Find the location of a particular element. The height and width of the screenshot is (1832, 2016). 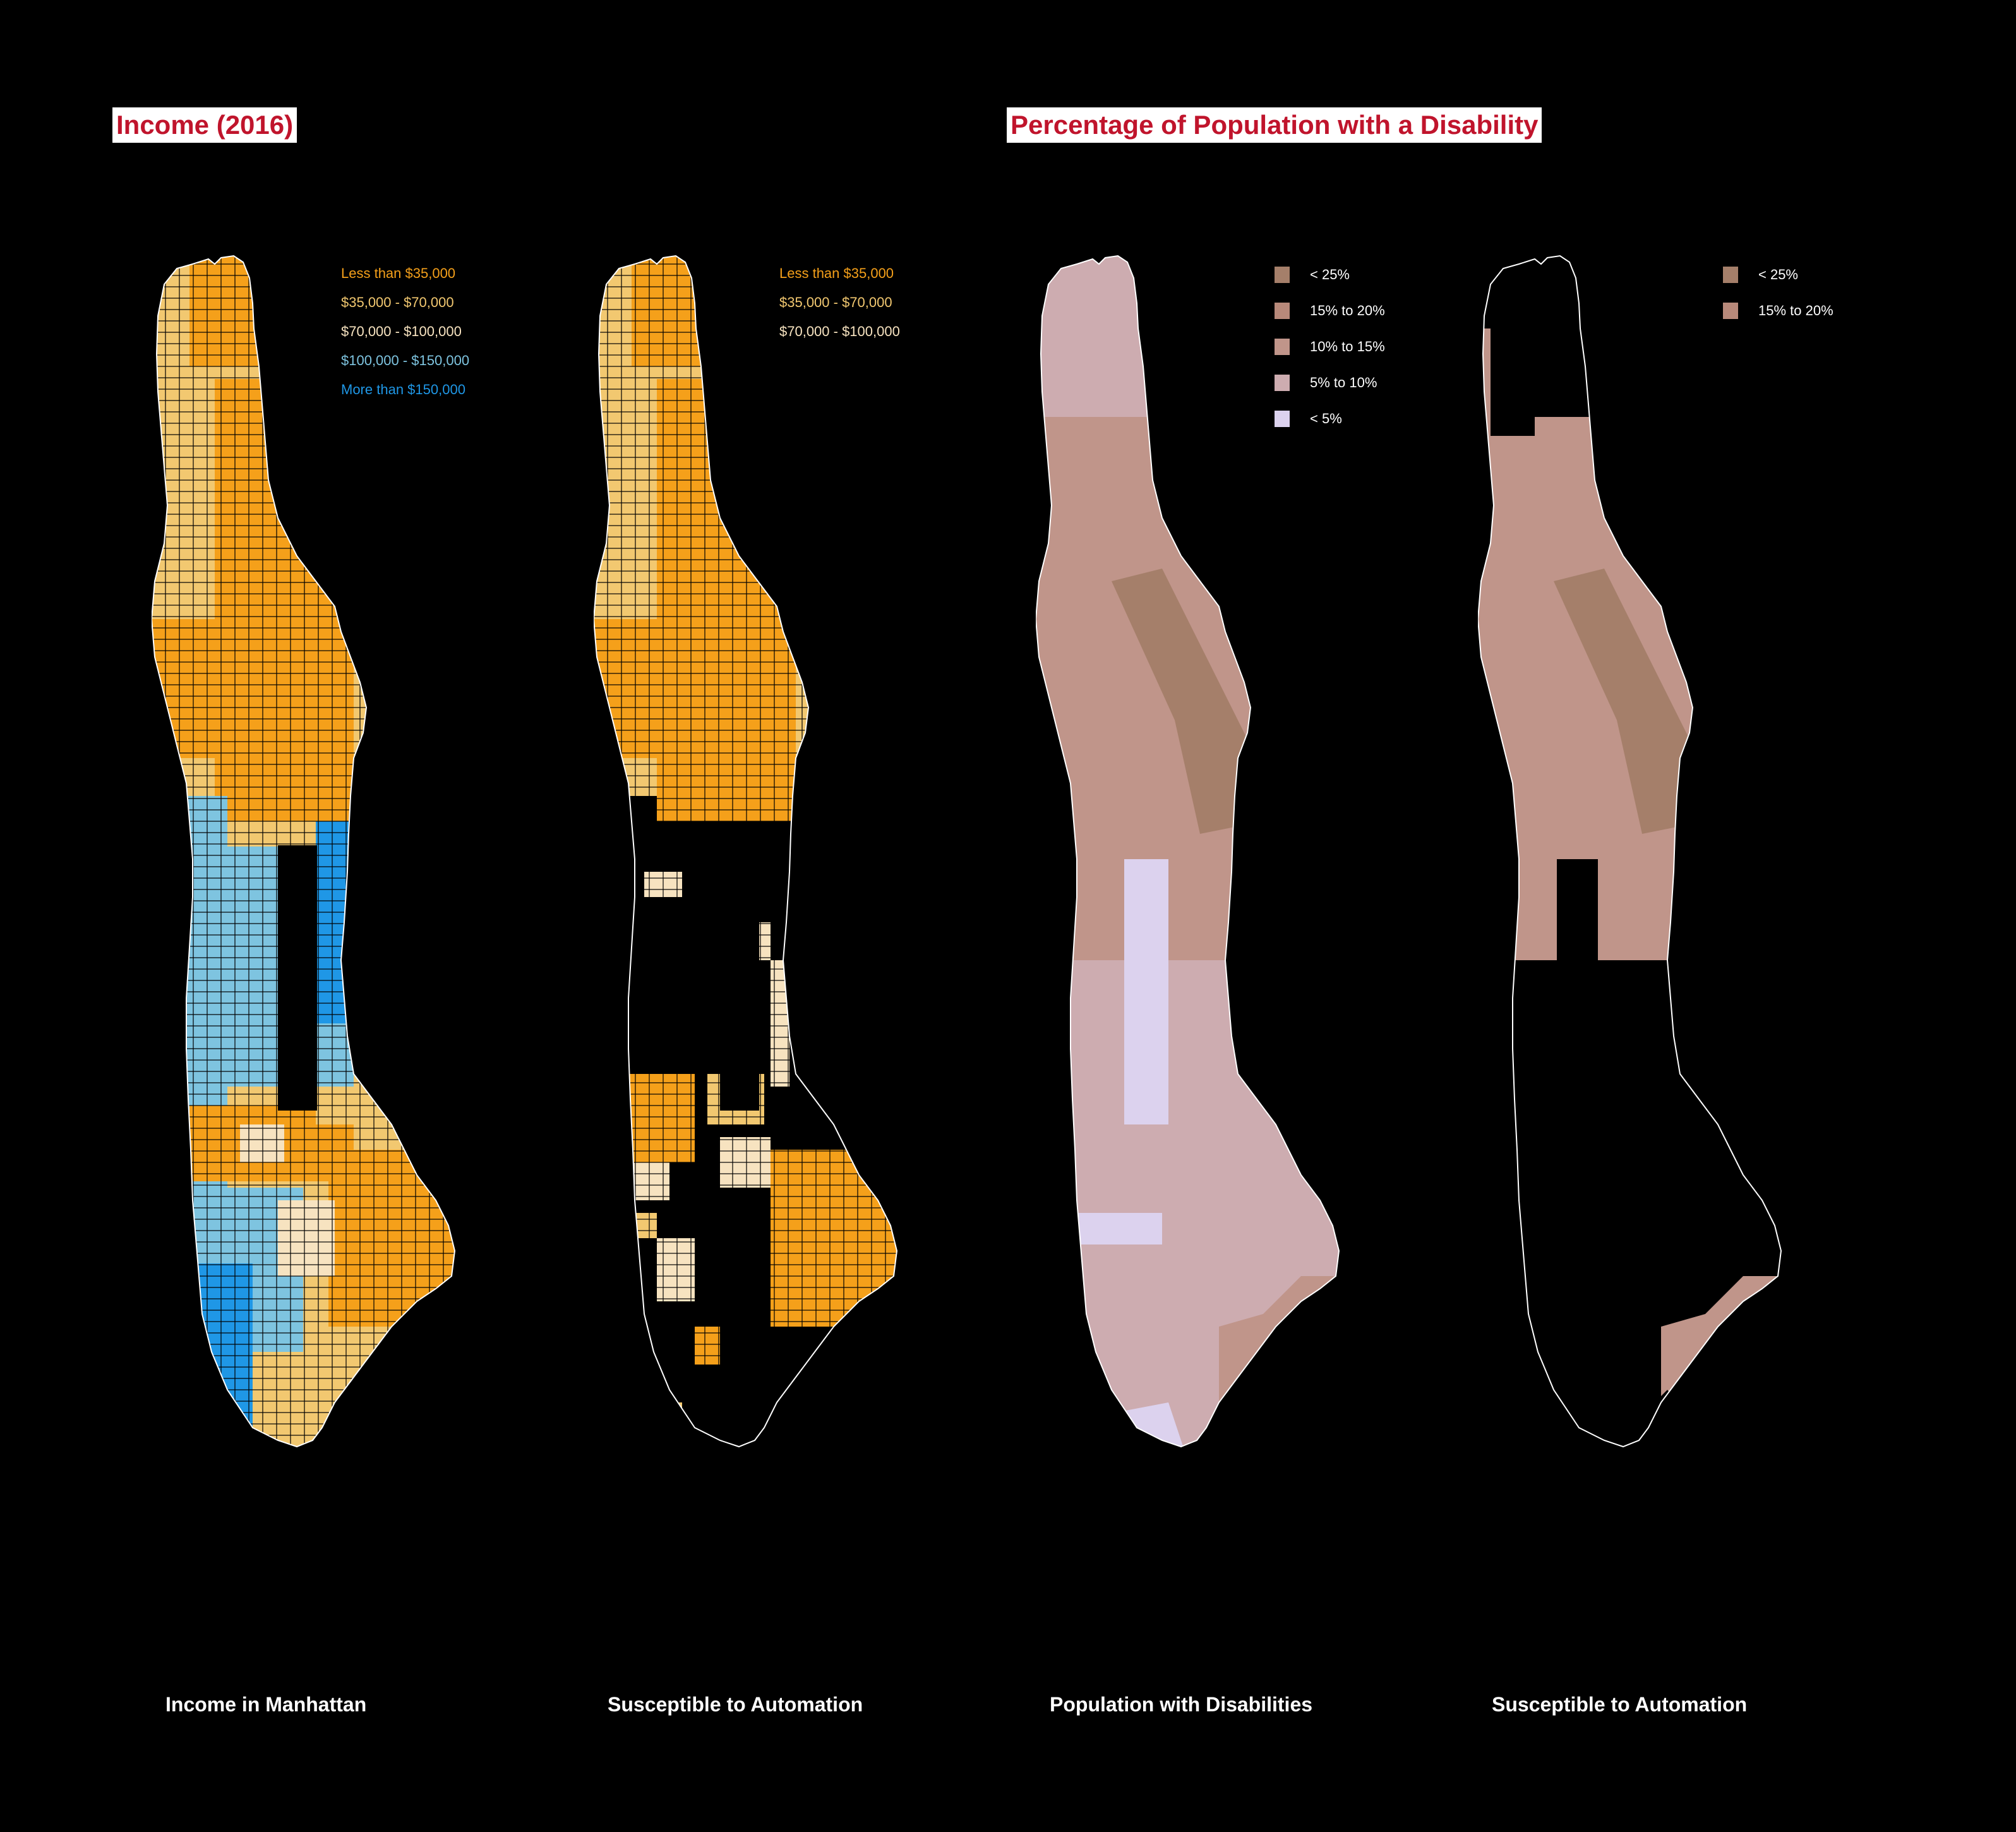

income-title: Income (2016) is located at coordinates (204, 125).